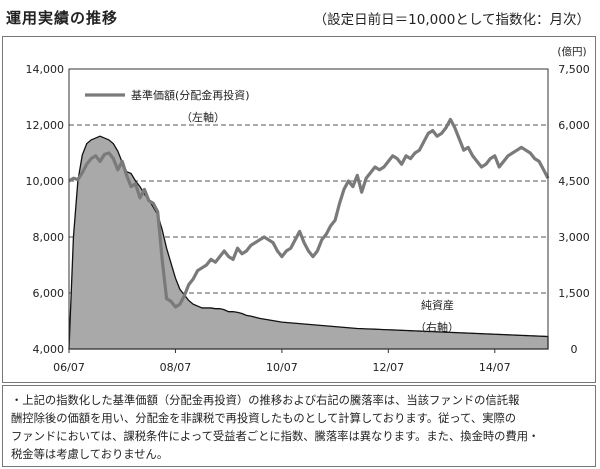  Describe the element at coordinates (190, 95) in the screenshot. I see `legend-label: 基準価額(分配金再投資)` at that location.